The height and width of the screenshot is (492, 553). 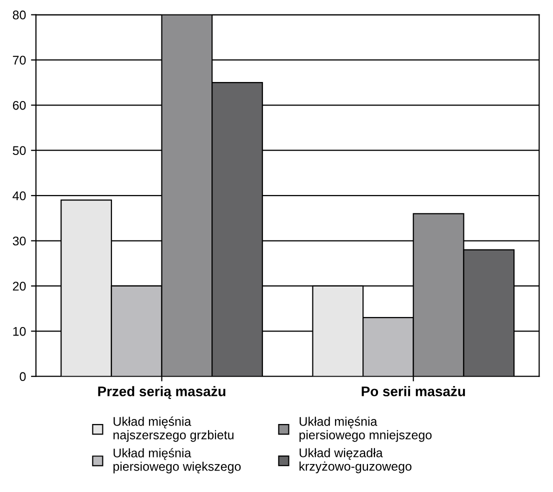 What do you see at coordinates (356, 461) in the screenshot?
I see `legend-label: Układ więzadła krzyżowo-guzowego` at bounding box center [356, 461].